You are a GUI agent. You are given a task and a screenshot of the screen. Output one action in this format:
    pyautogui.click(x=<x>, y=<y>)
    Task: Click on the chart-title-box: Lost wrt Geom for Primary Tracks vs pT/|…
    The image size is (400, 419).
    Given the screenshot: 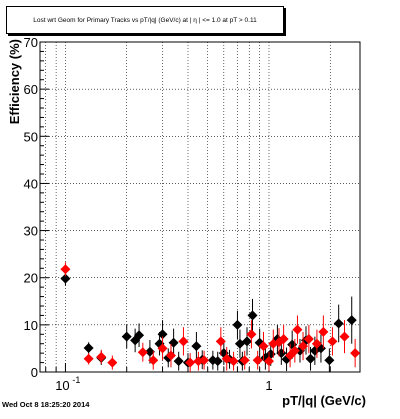 What is the action you would take?
    pyautogui.click(x=145, y=20)
    